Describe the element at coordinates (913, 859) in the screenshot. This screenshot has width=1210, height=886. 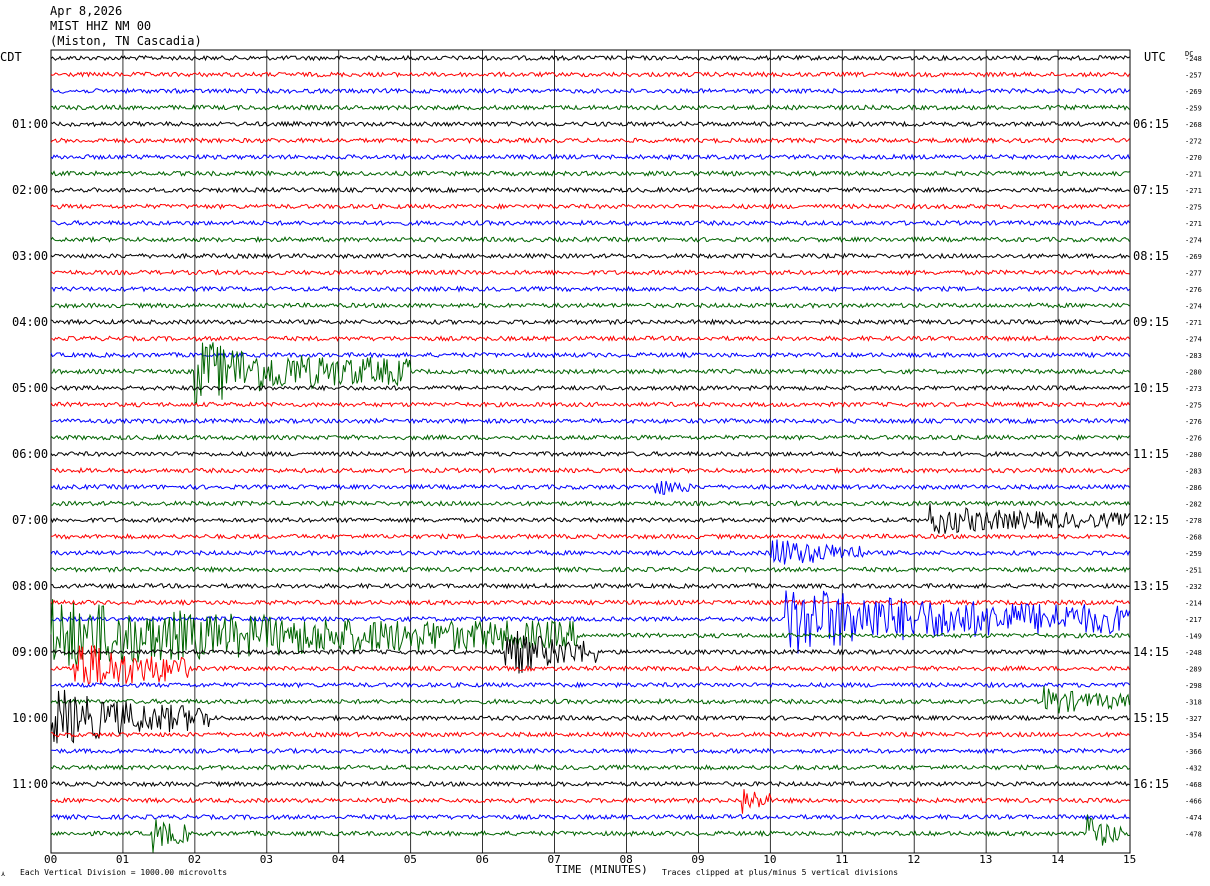
I see `x-tick-label: 12` at that location.